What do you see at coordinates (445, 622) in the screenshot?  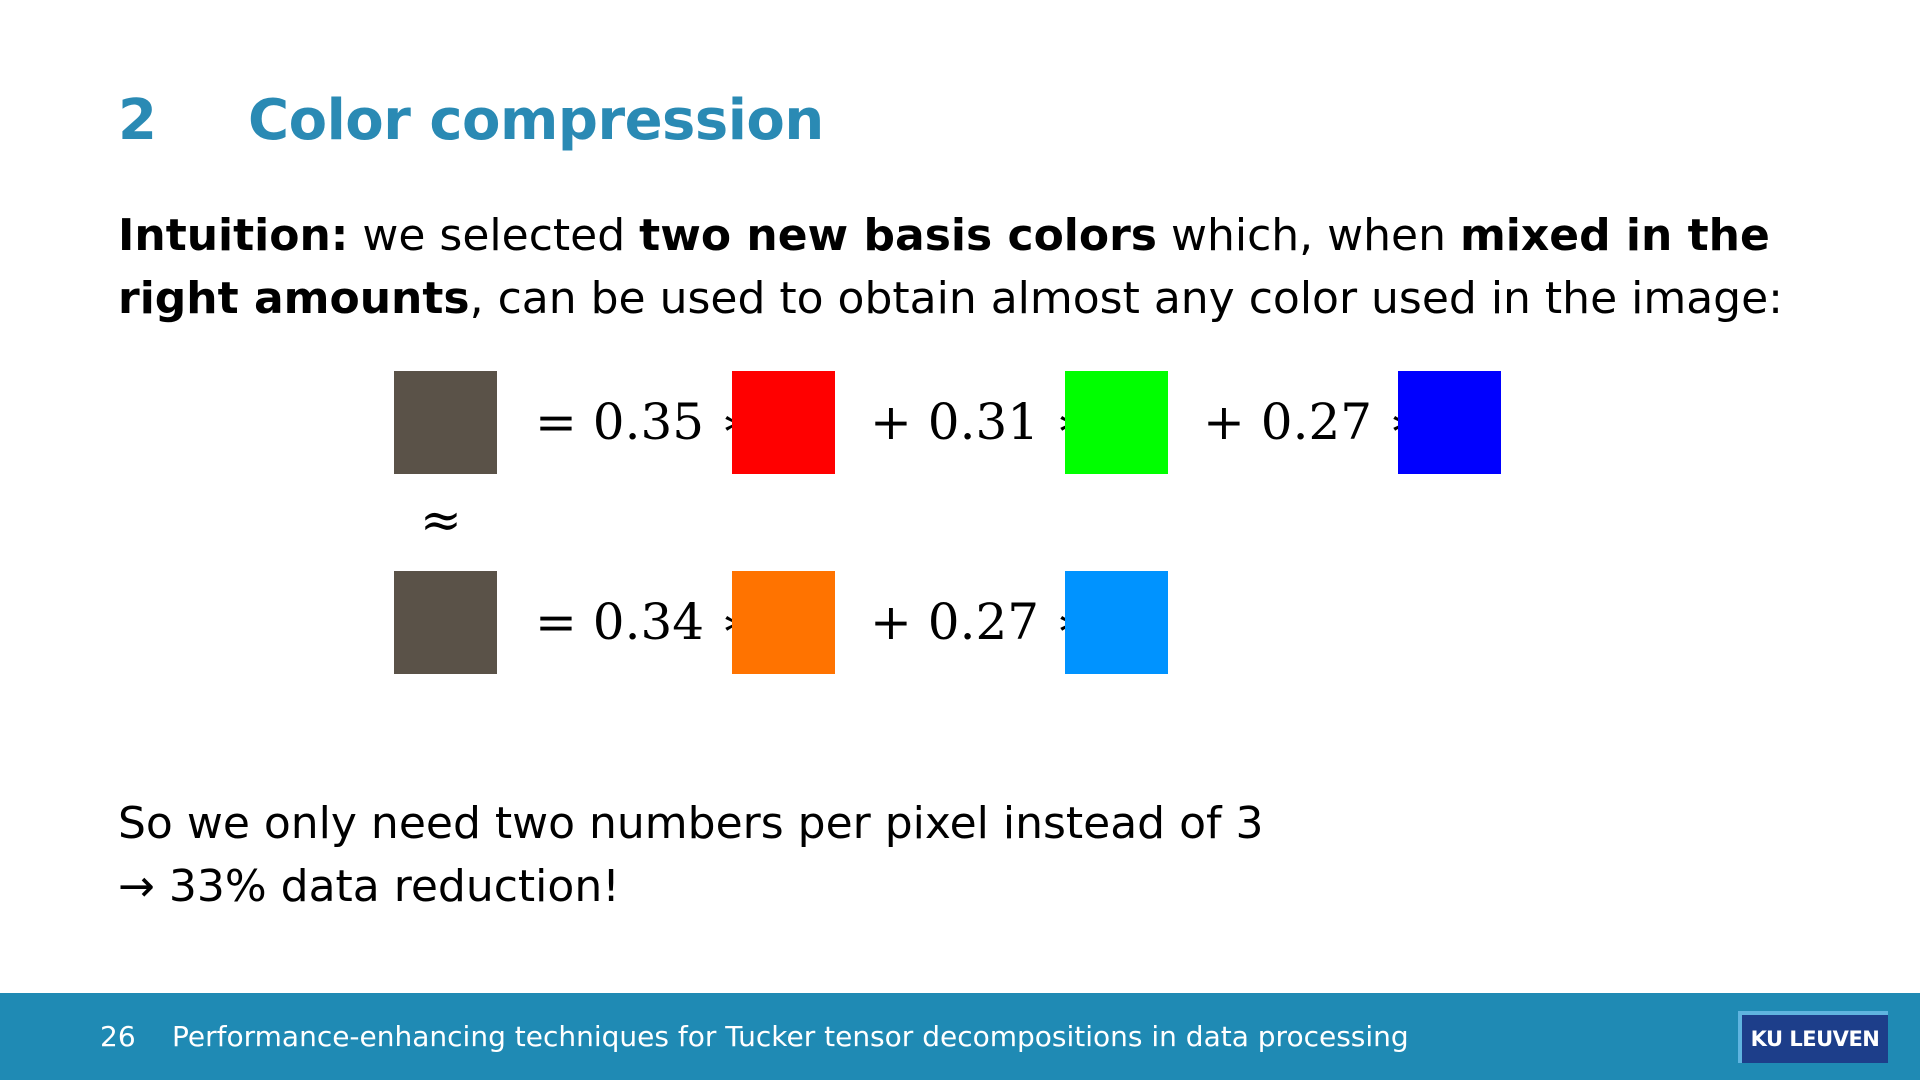 I see `result-color-swatch-row2` at bounding box center [445, 622].